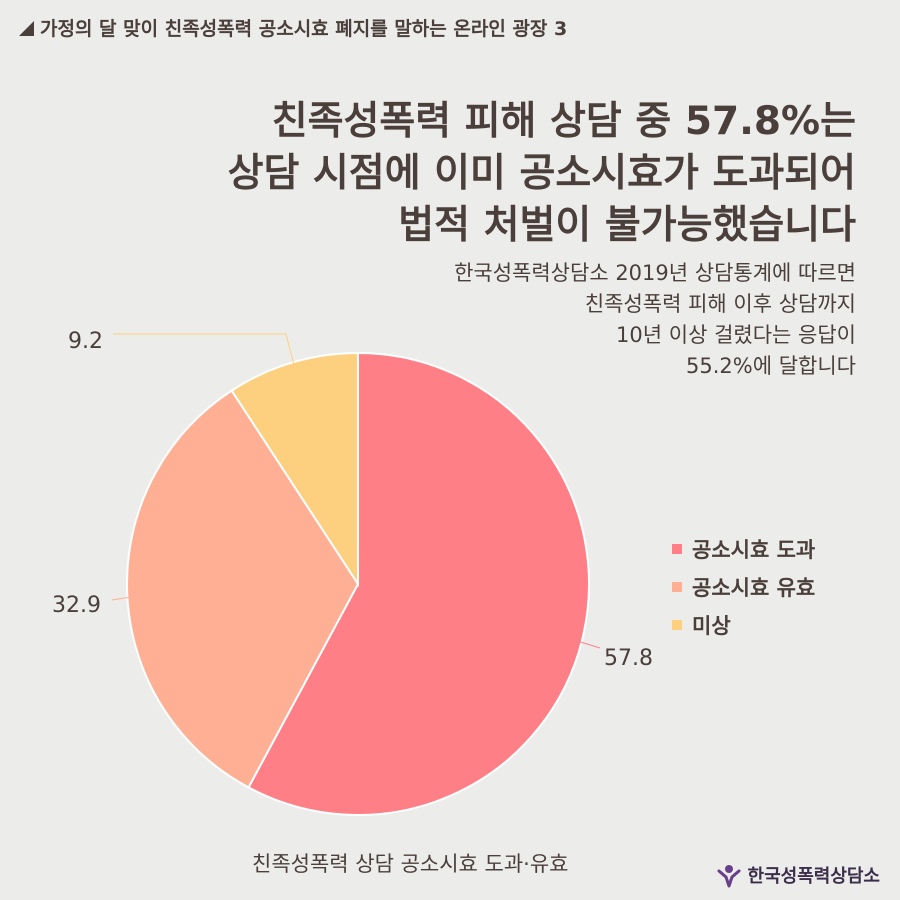 The width and height of the screenshot is (900, 900). What do you see at coordinates (26, 28) in the screenshot?
I see `triangle-corner-icon` at bounding box center [26, 28].